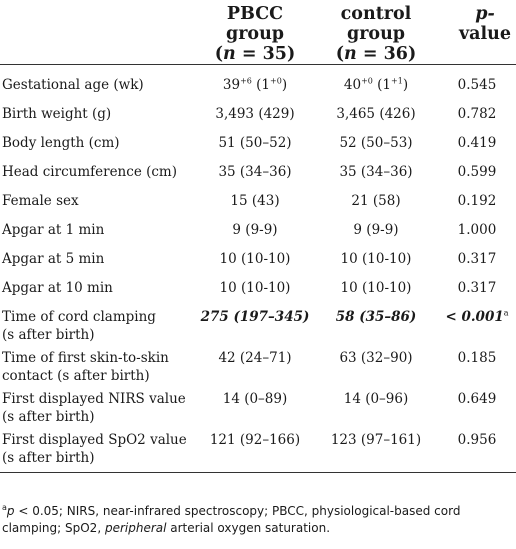  I want to click on footnote-p-symbol: p, so click(10, 511).